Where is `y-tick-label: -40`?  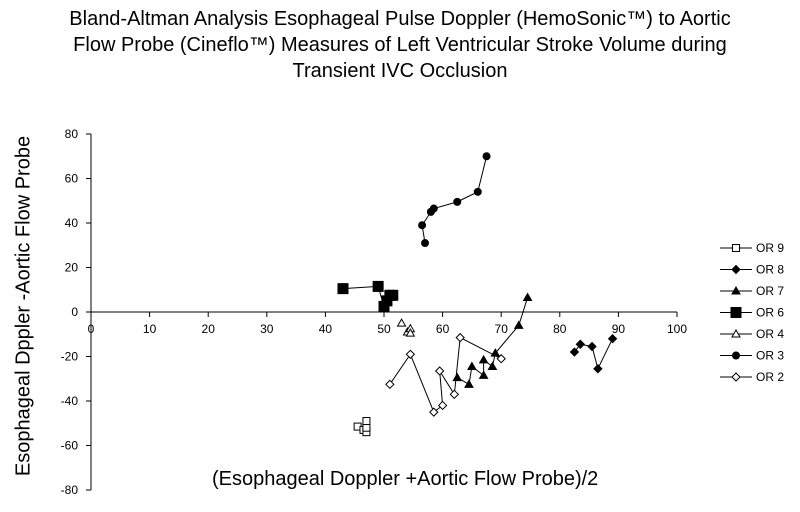 y-tick-label: -40 is located at coordinates (70, 401).